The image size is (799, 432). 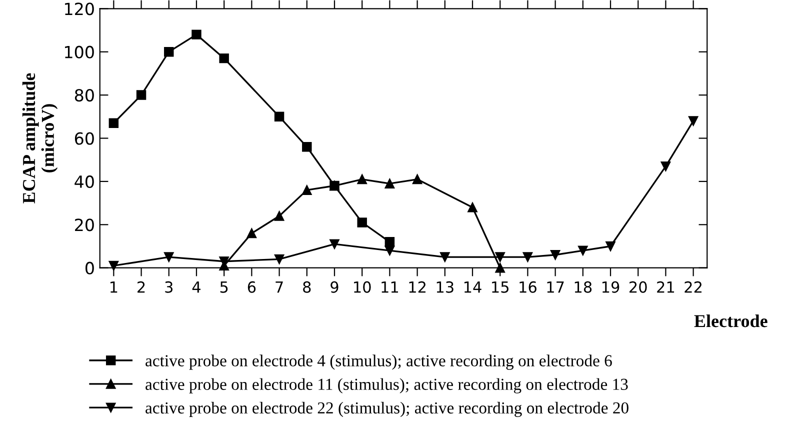 What do you see at coordinates (79, 9) in the screenshot?
I see `y-tick-label: 120` at bounding box center [79, 9].